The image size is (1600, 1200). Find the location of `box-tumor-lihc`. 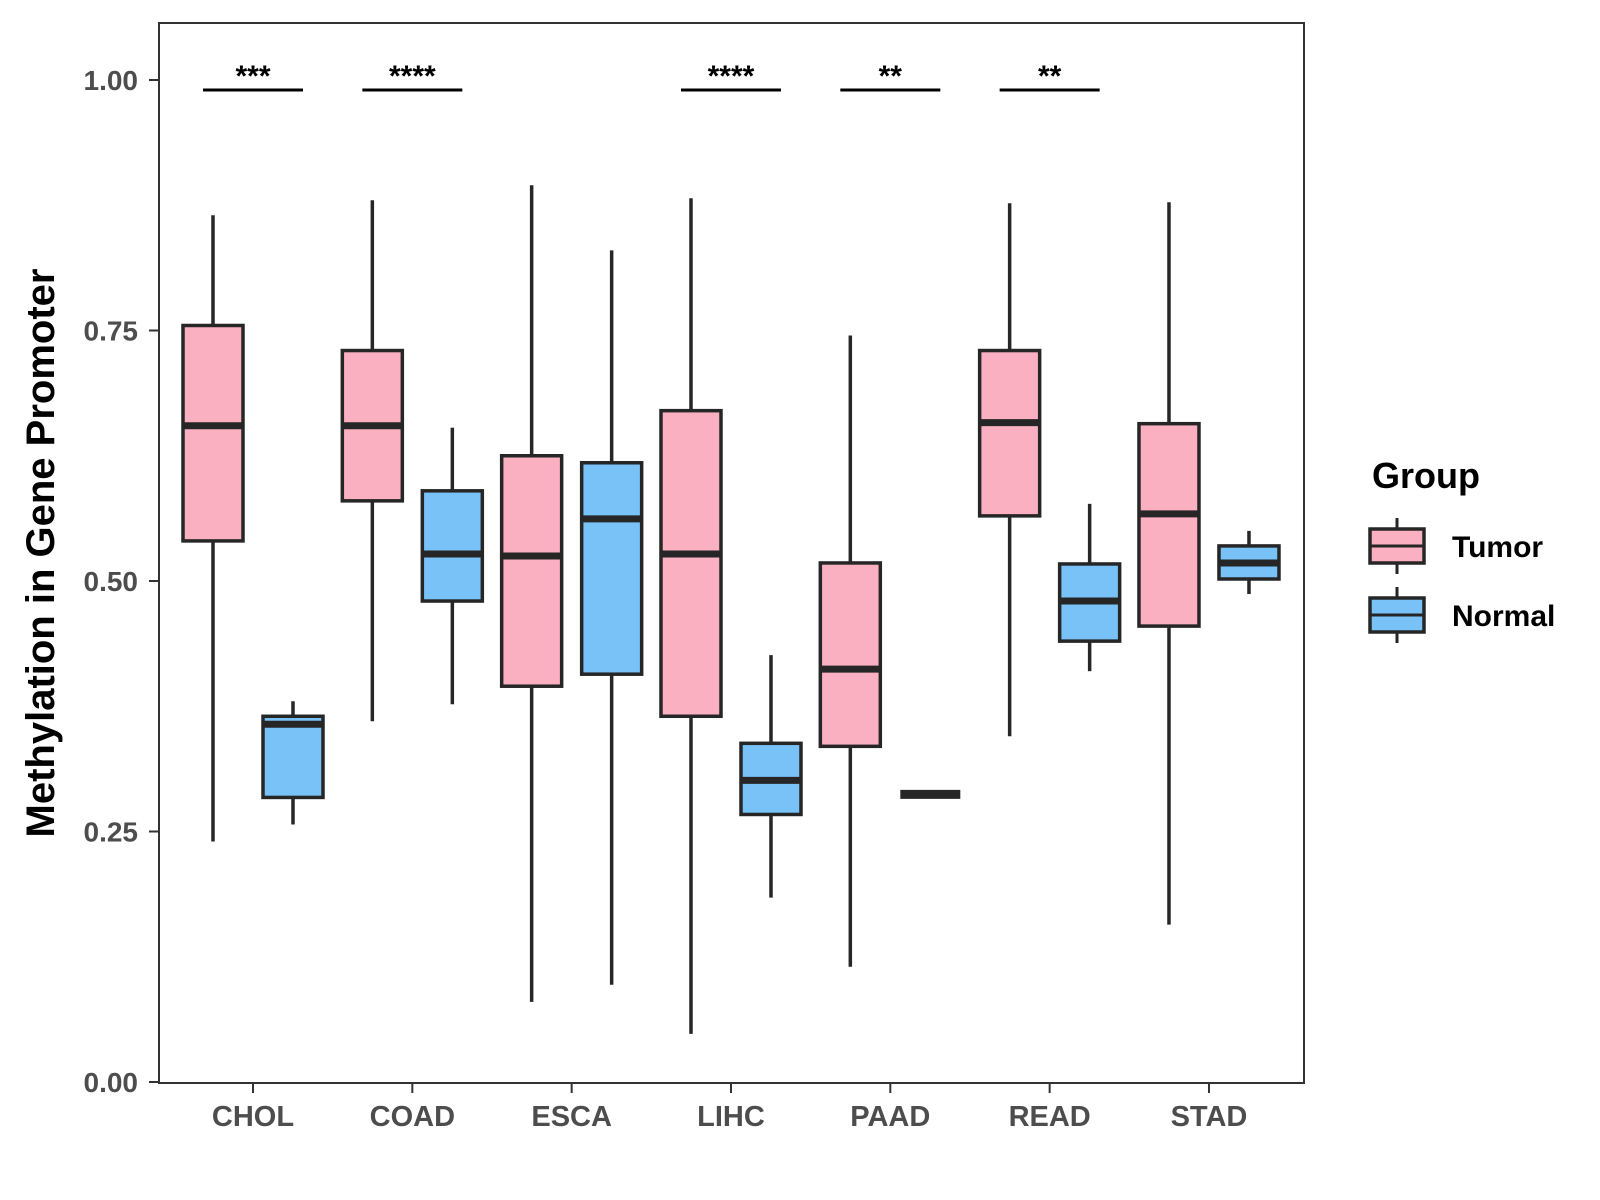

box-tumor-lihc is located at coordinates (691, 616).